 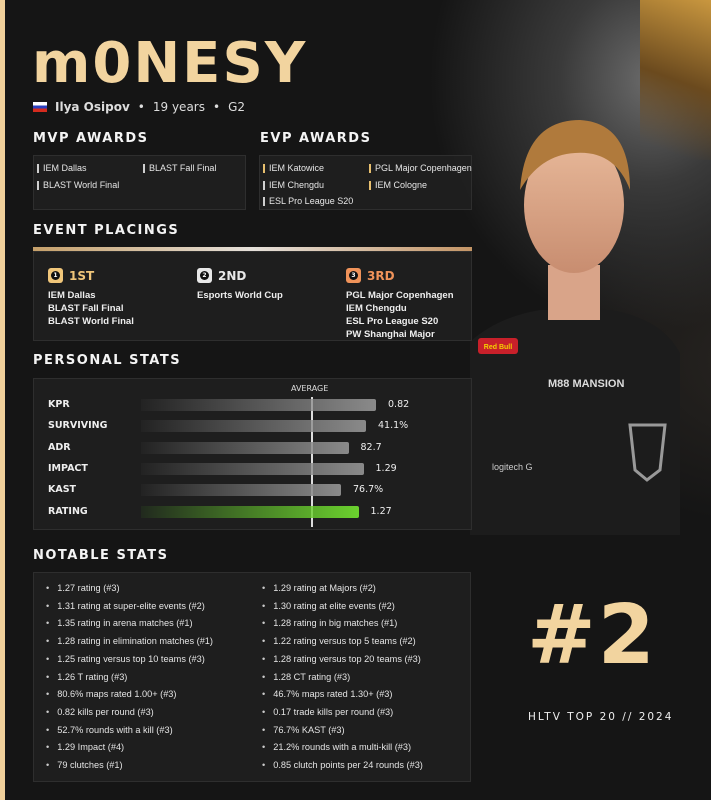 What do you see at coordinates (368, 490) in the screenshot?
I see `stat-value: 76.7%` at bounding box center [368, 490].